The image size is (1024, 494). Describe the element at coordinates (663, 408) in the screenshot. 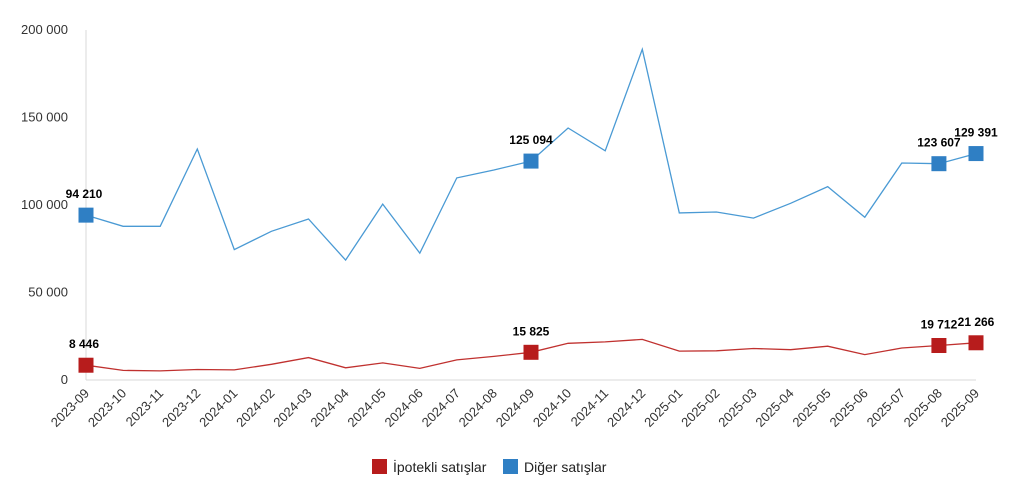

I see `x-tick-label: 2025-01` at that location.